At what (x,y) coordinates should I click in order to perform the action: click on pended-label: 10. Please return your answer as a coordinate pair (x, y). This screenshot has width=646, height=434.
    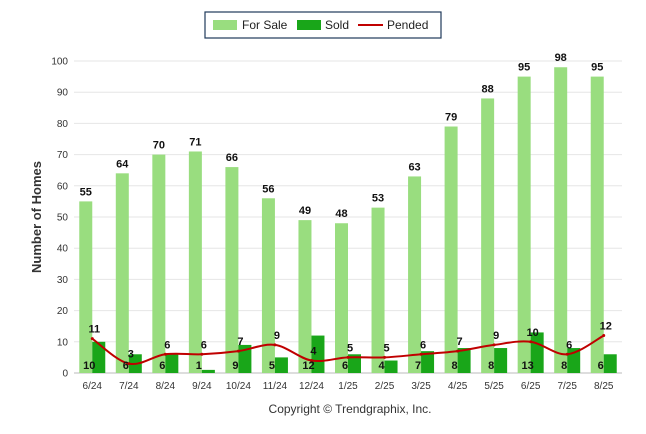
    Looking at the image, I should click on (533, 333).